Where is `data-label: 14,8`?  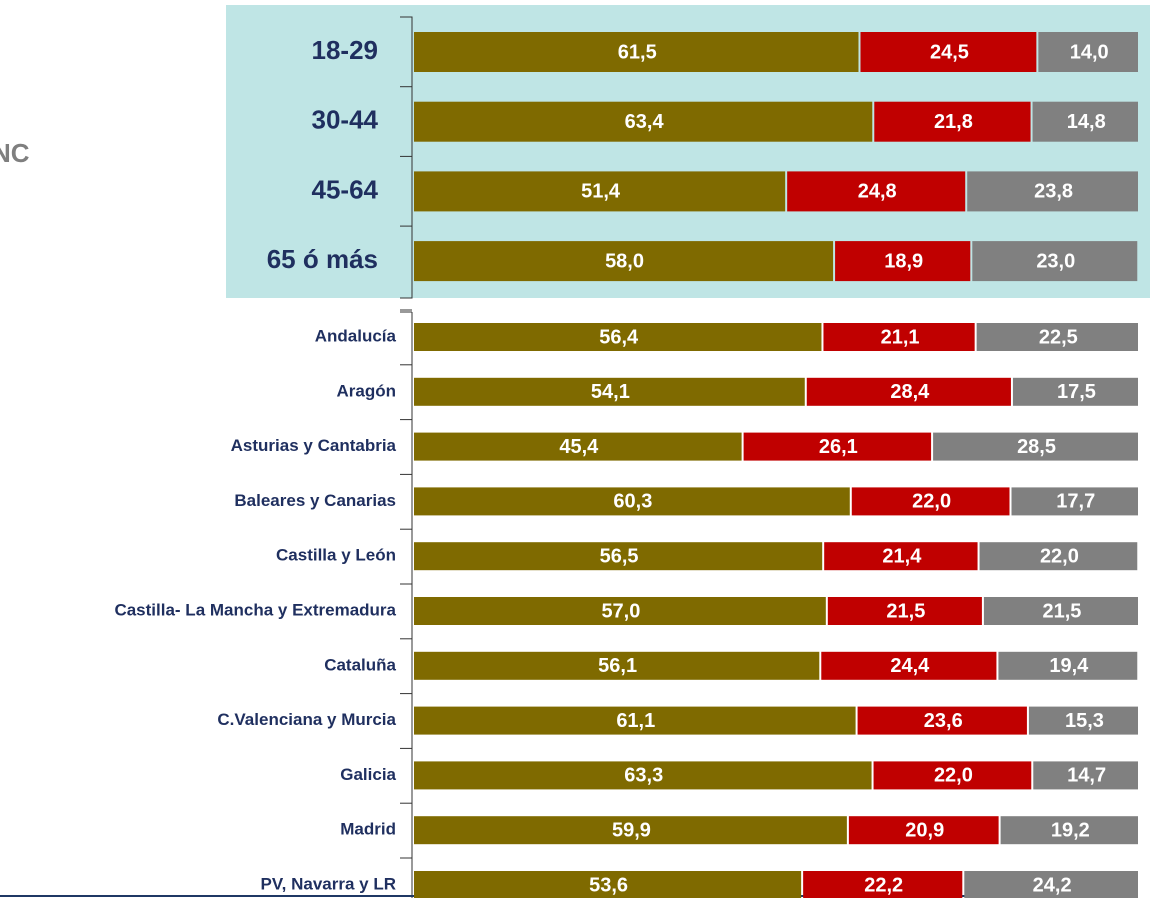
data-label: 14,8 is located at coordinates (1086, 122).